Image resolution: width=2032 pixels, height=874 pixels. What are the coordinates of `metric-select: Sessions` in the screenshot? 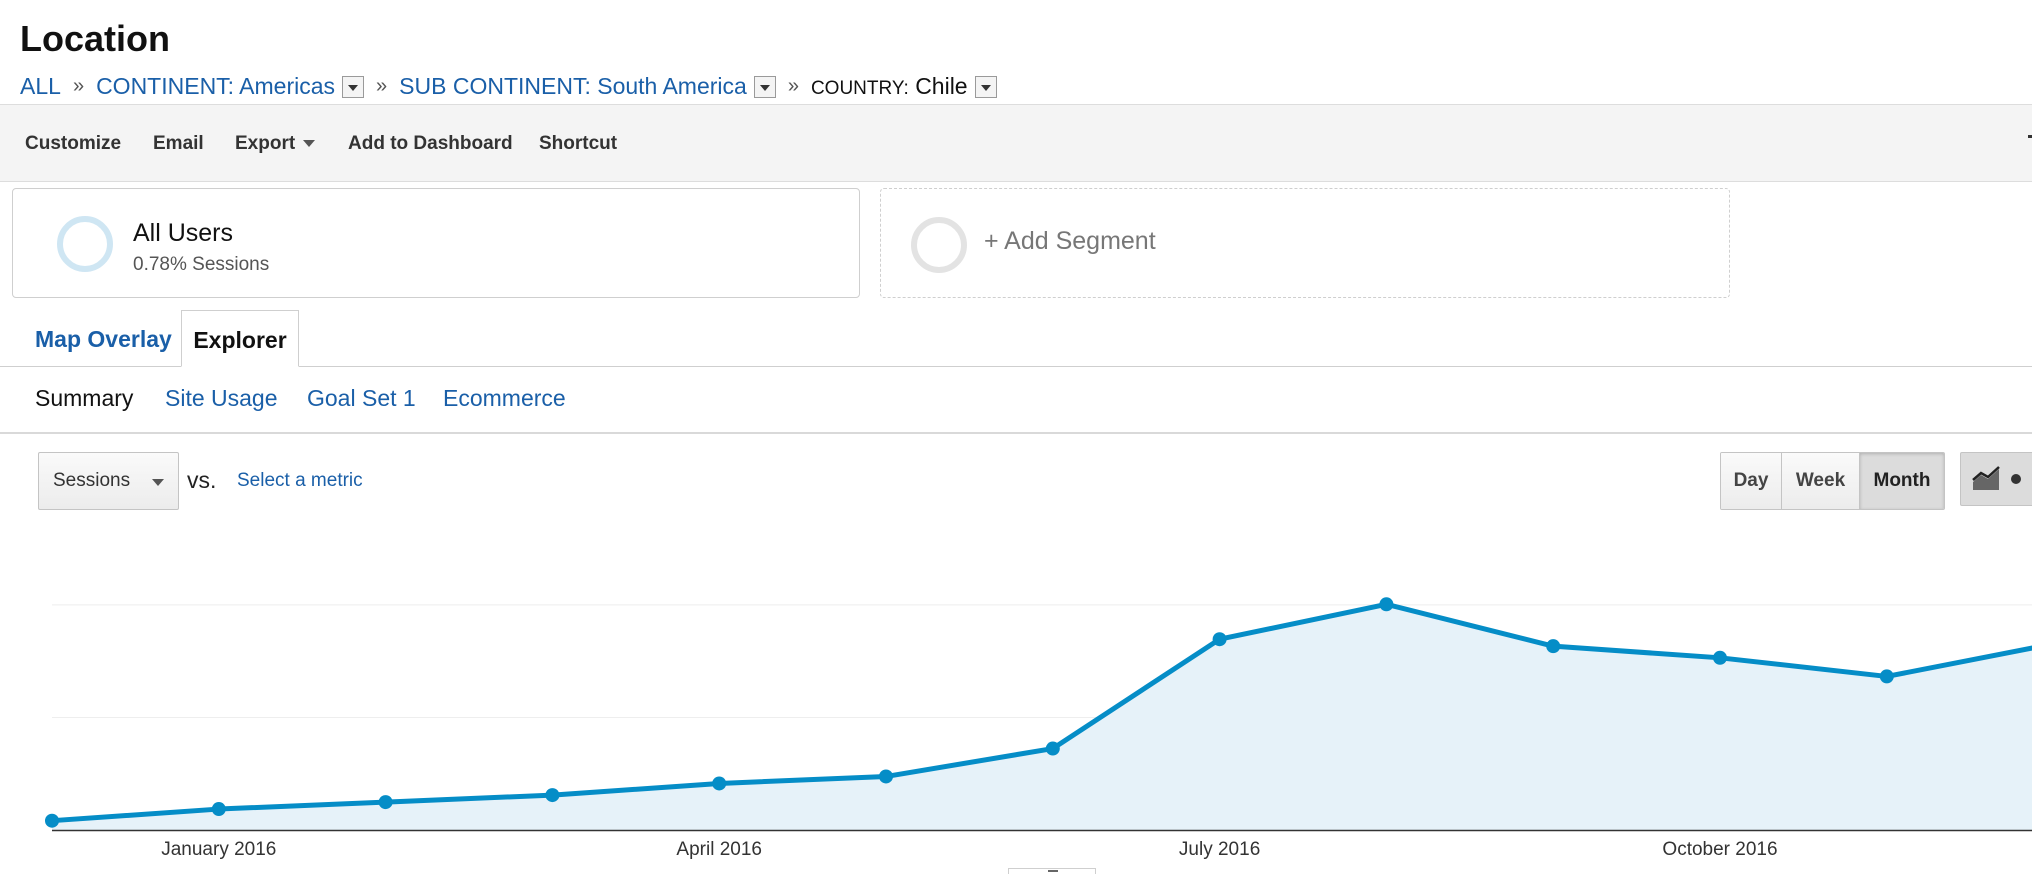 It's located at (108, 481).